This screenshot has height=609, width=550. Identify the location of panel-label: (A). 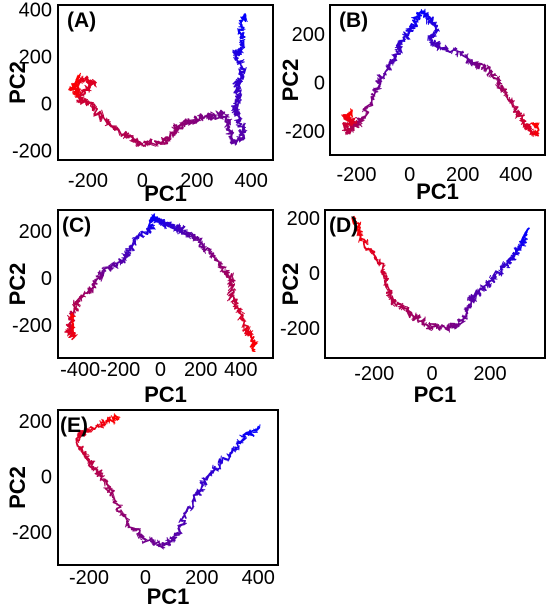
(81, 20).